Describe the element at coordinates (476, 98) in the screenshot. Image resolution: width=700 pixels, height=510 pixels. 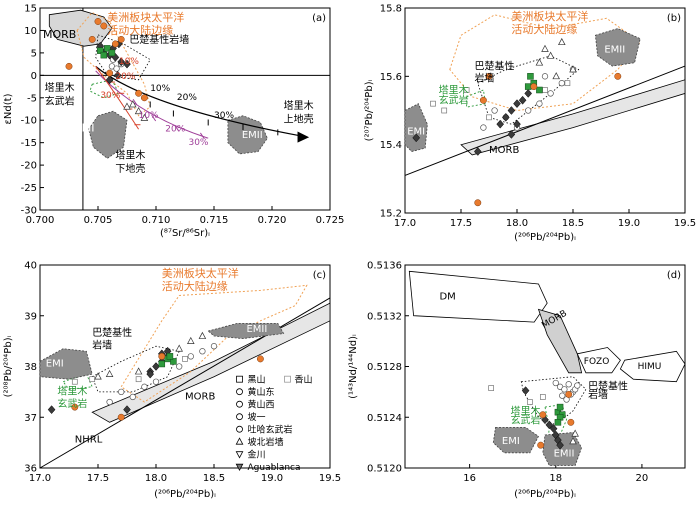
I see `tarim-basalt-envelope` at that location.